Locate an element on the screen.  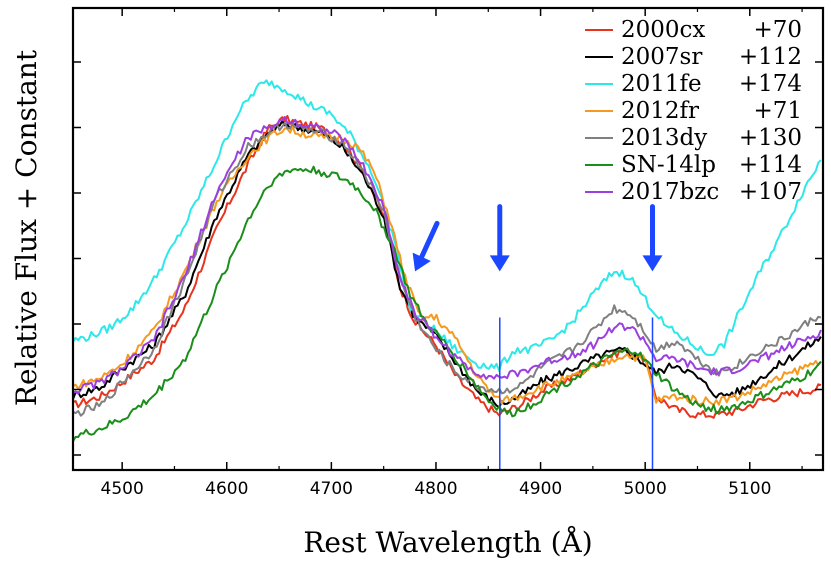
x-tick-label-5100: 5100 is located at coordinates (749, 489).